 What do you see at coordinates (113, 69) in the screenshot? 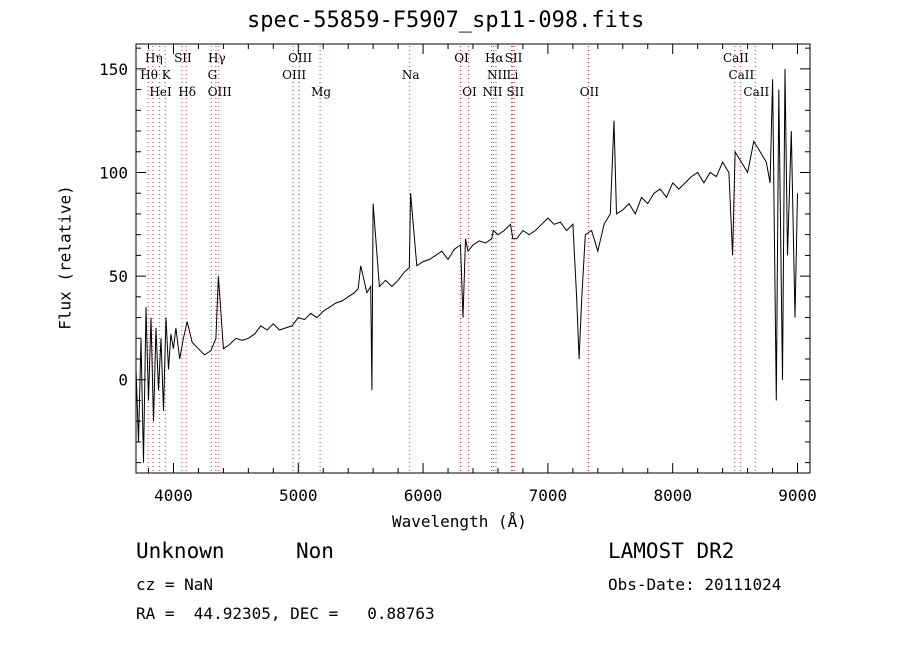
I see `y-tick-label: 150` at bounding box center [113, 69].